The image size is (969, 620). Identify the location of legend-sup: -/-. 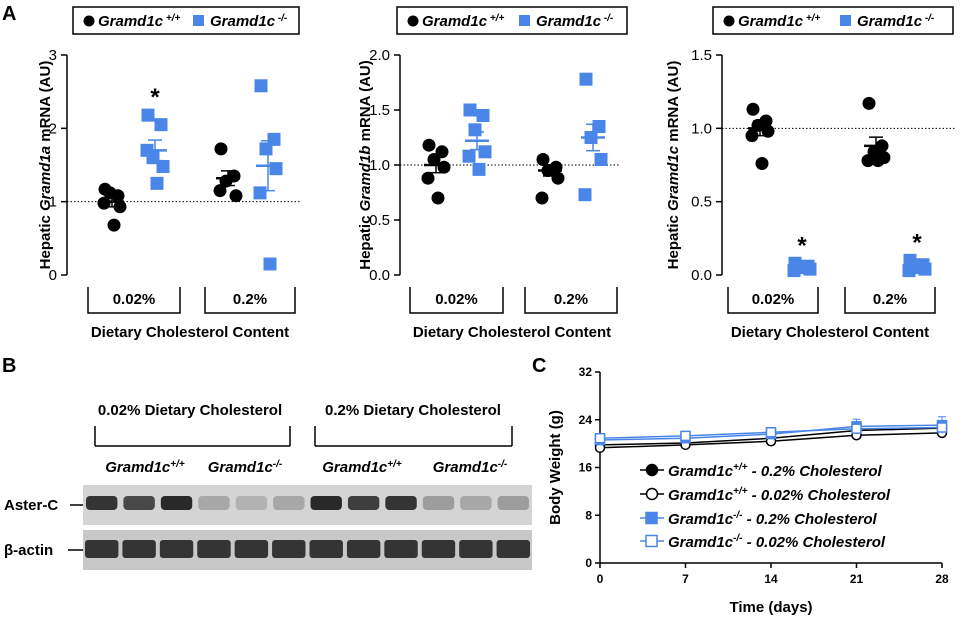
(928, 18).